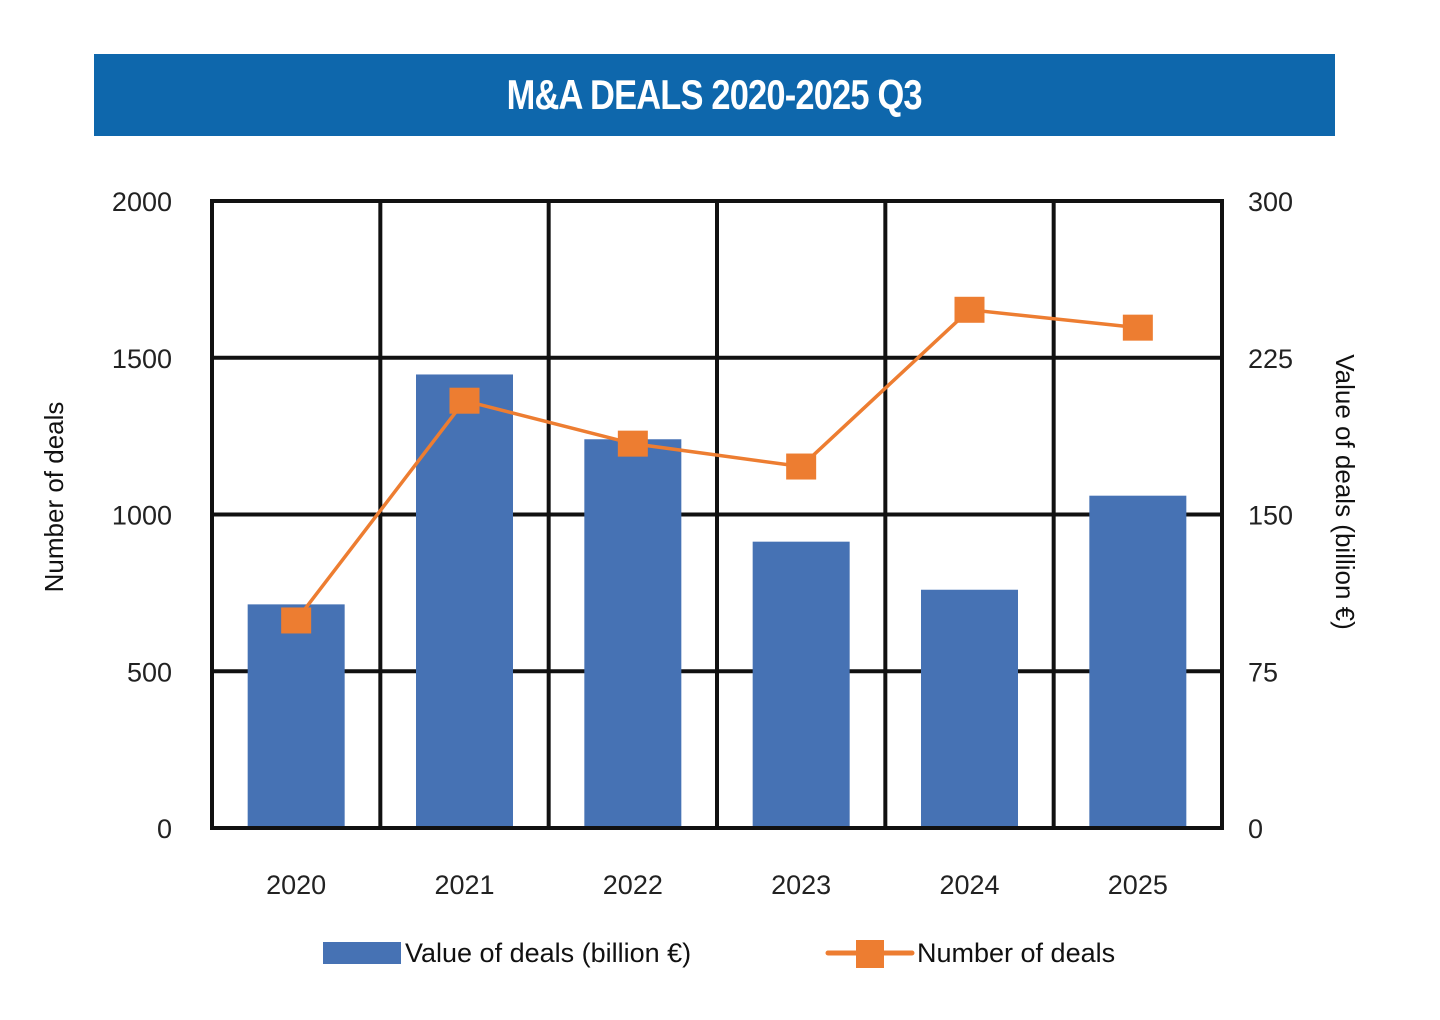  I want to click on x-axis-ticks: 2020 2021 2022 2023 2024 2025, so click(717, 885).